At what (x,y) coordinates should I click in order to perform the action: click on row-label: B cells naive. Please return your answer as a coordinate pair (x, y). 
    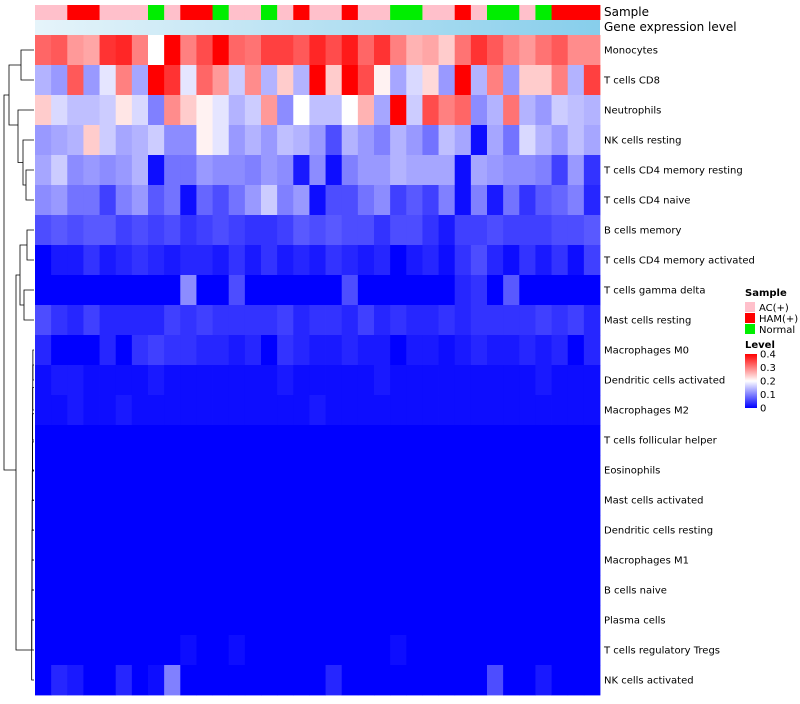
    Looking at the image, I should click on (635, 591).